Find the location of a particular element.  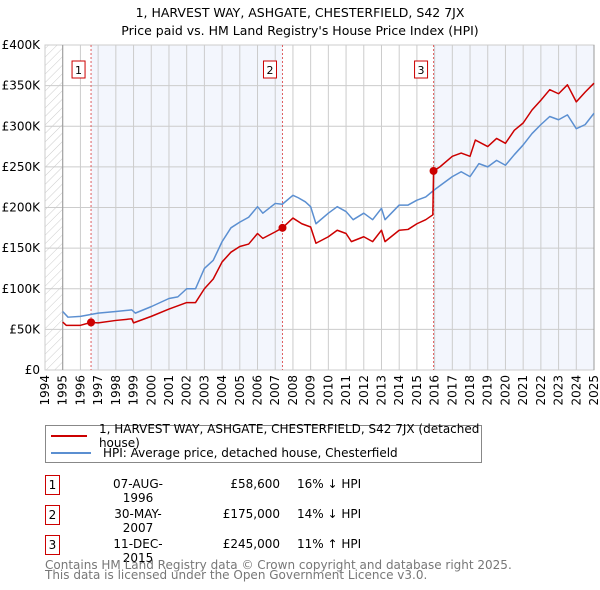

x-tick-label: 2017 is located at coordinates (452, 390).